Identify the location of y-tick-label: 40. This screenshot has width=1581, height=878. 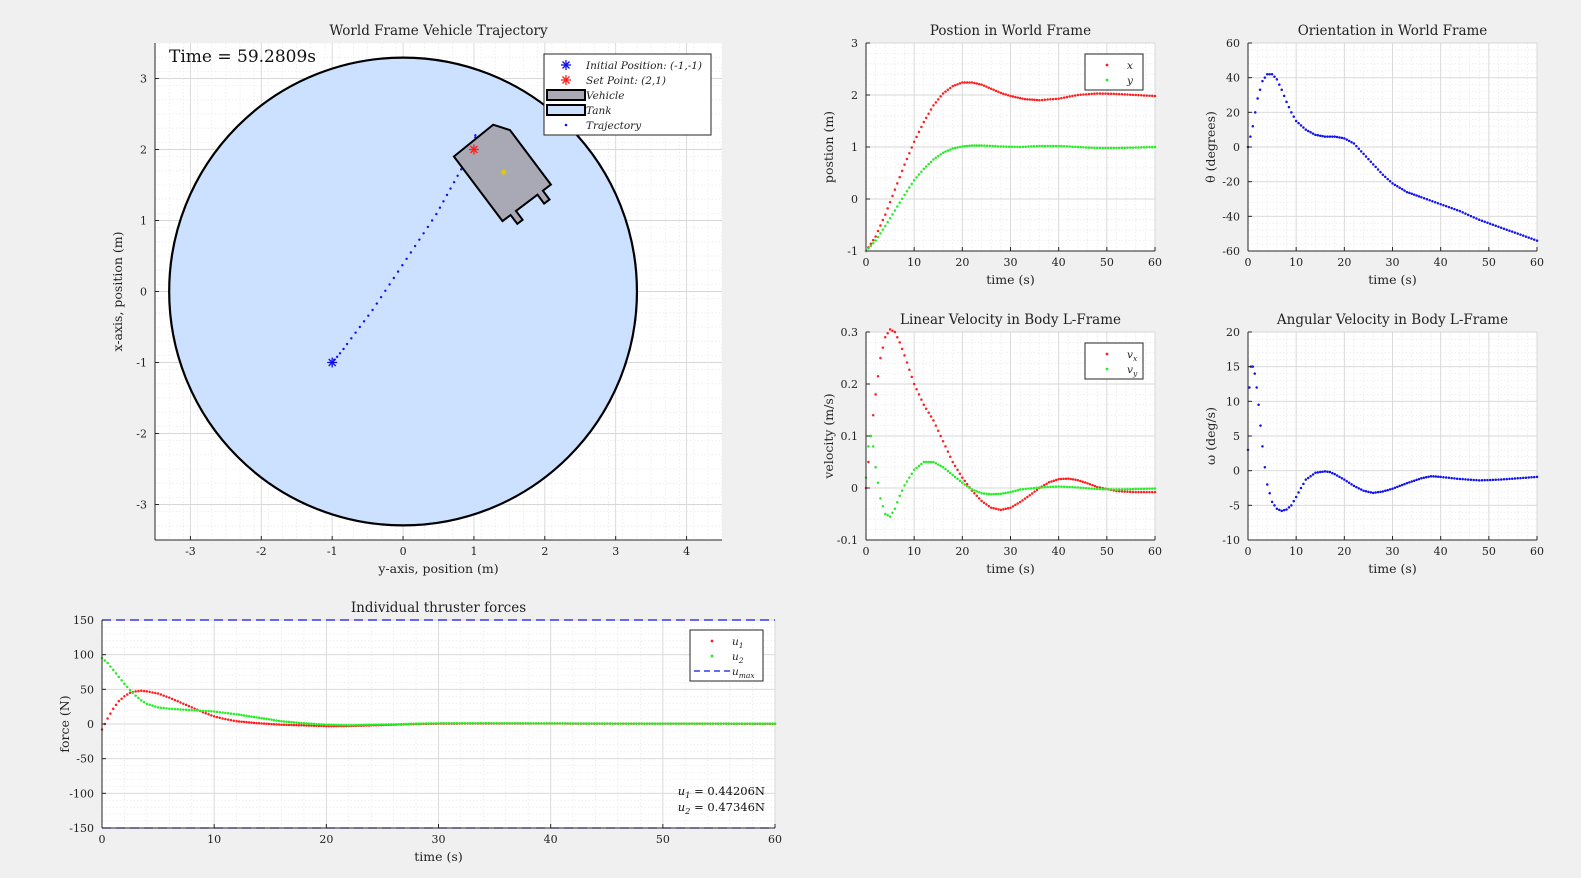
(1233, 78).